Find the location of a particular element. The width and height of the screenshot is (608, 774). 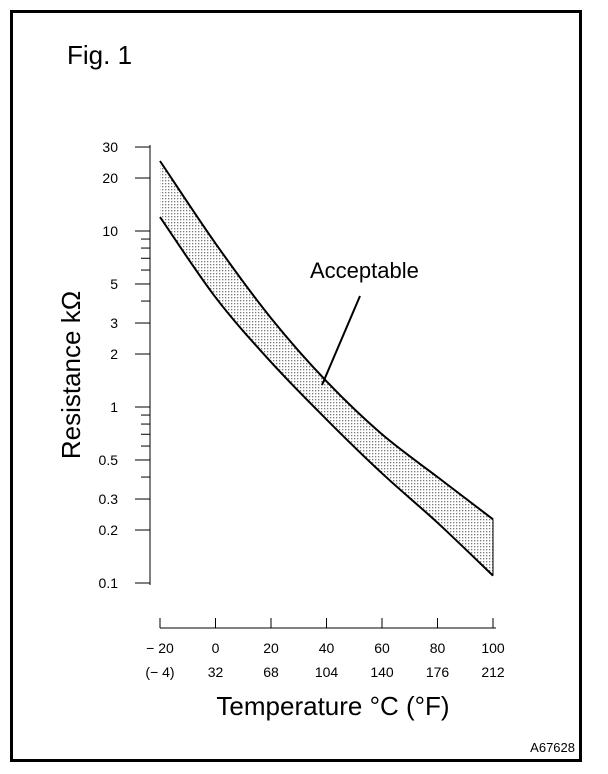

y-tick-label: 0.2 is located at coordinates (109, 530).